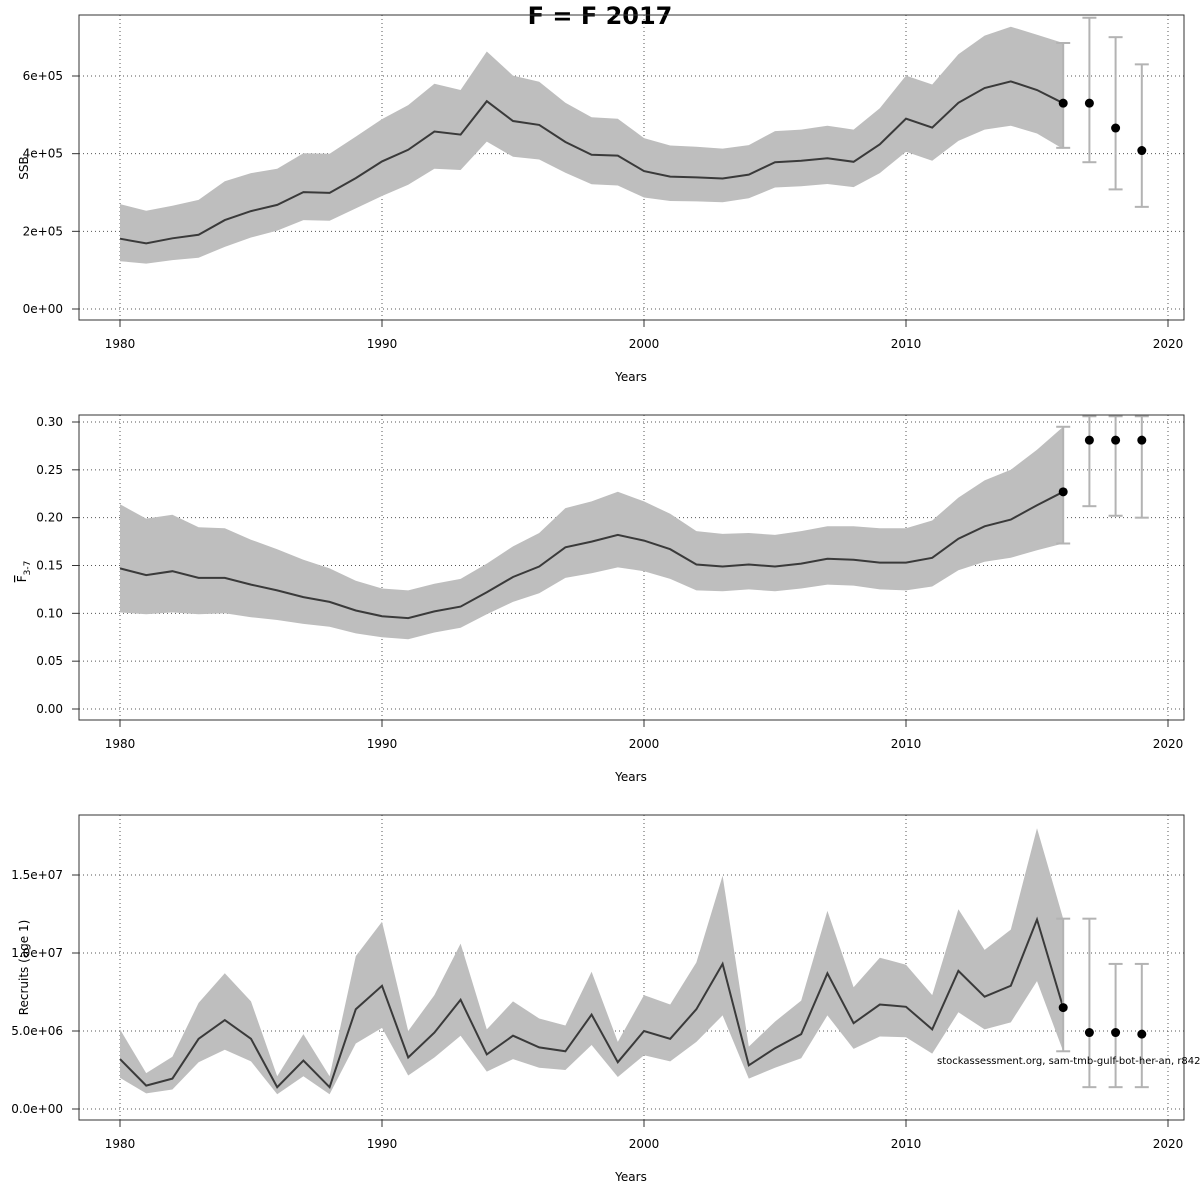 Image resolution: width=1200 pixels, height=1200 pixels. Describe the element at coordinates (37, 1031) in the screenshot. I see `y-tick-label: 5.0e+06` at that location.